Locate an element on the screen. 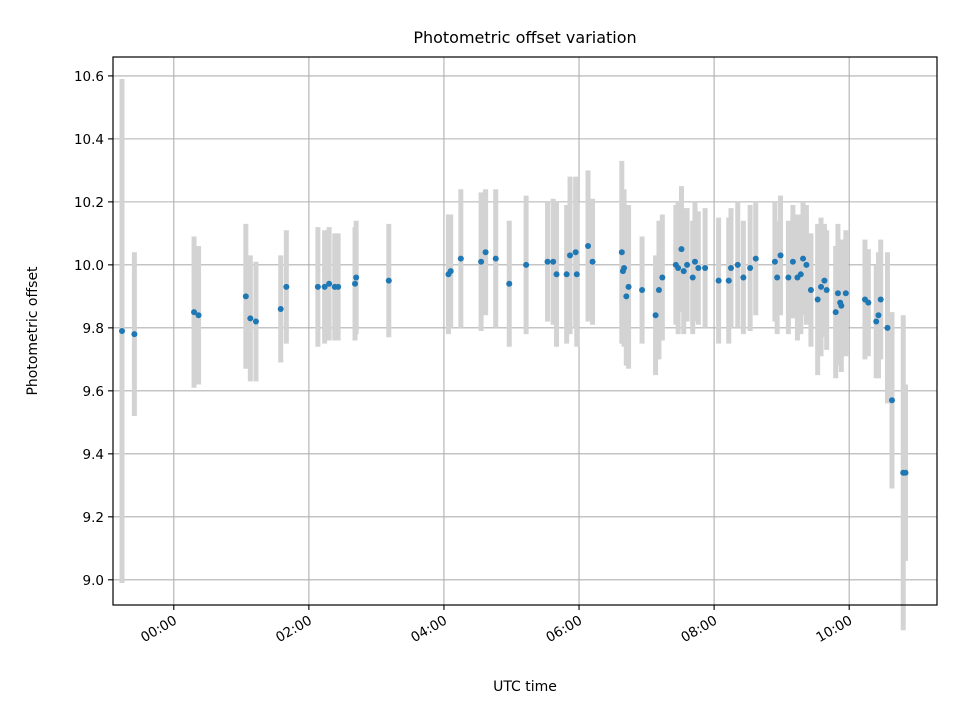 The image size is (960, 720). y-axis-label: Photometric offset is located at coordinates (33, 331).